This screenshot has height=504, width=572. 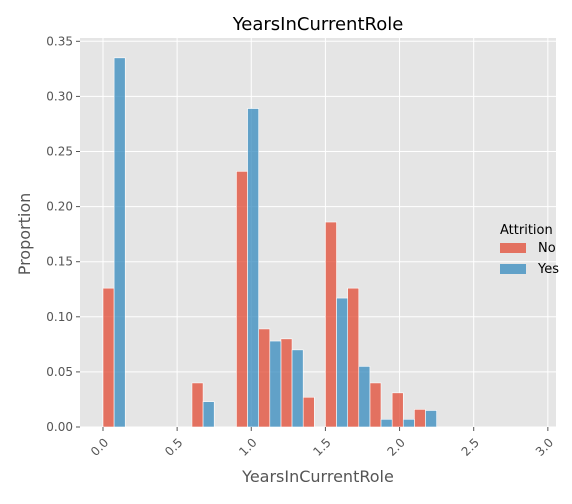 I want to click on legend-swatch-no, so click(x=513, y=248).